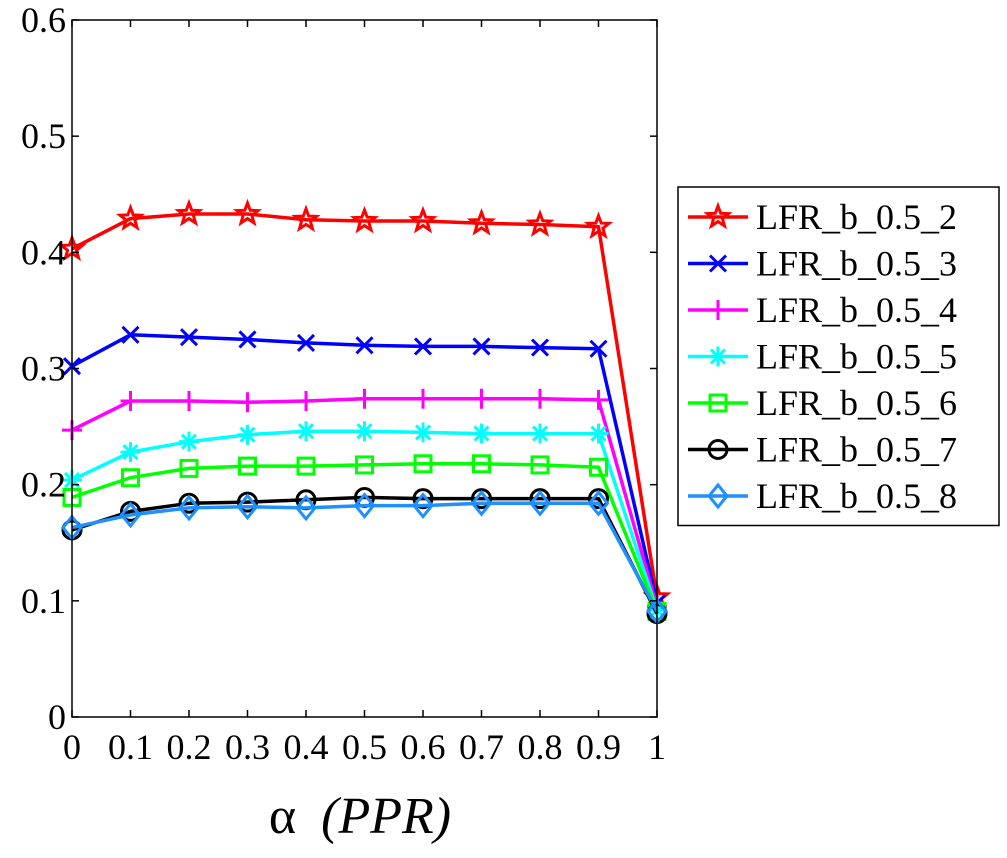 This screenshot has height=858, width=1007. I want to click on y-tick-label: 0, so click(57, 717).